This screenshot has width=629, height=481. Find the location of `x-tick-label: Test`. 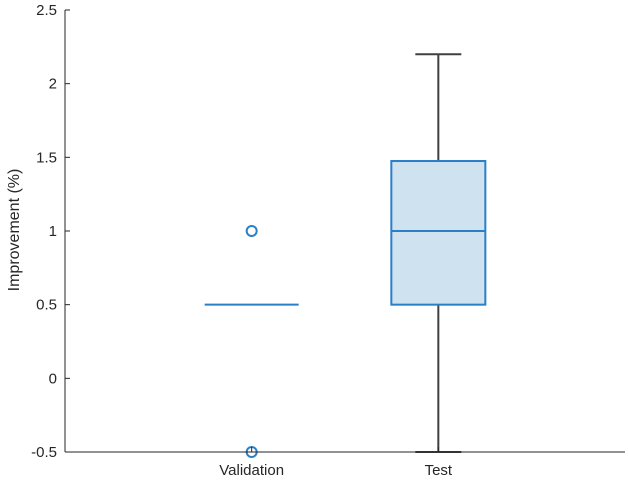

x-tick-label: Test is located at coordinates (439, 470).